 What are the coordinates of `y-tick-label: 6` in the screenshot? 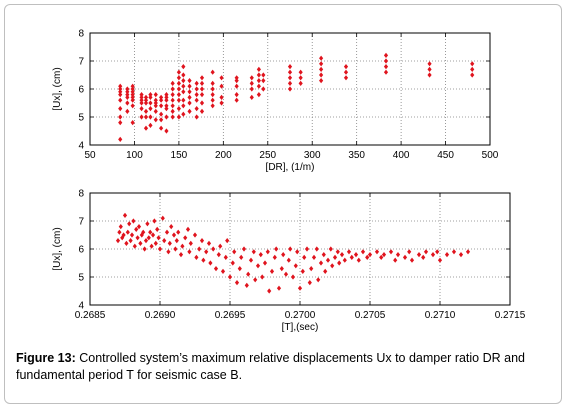 It's located at (81, 90).